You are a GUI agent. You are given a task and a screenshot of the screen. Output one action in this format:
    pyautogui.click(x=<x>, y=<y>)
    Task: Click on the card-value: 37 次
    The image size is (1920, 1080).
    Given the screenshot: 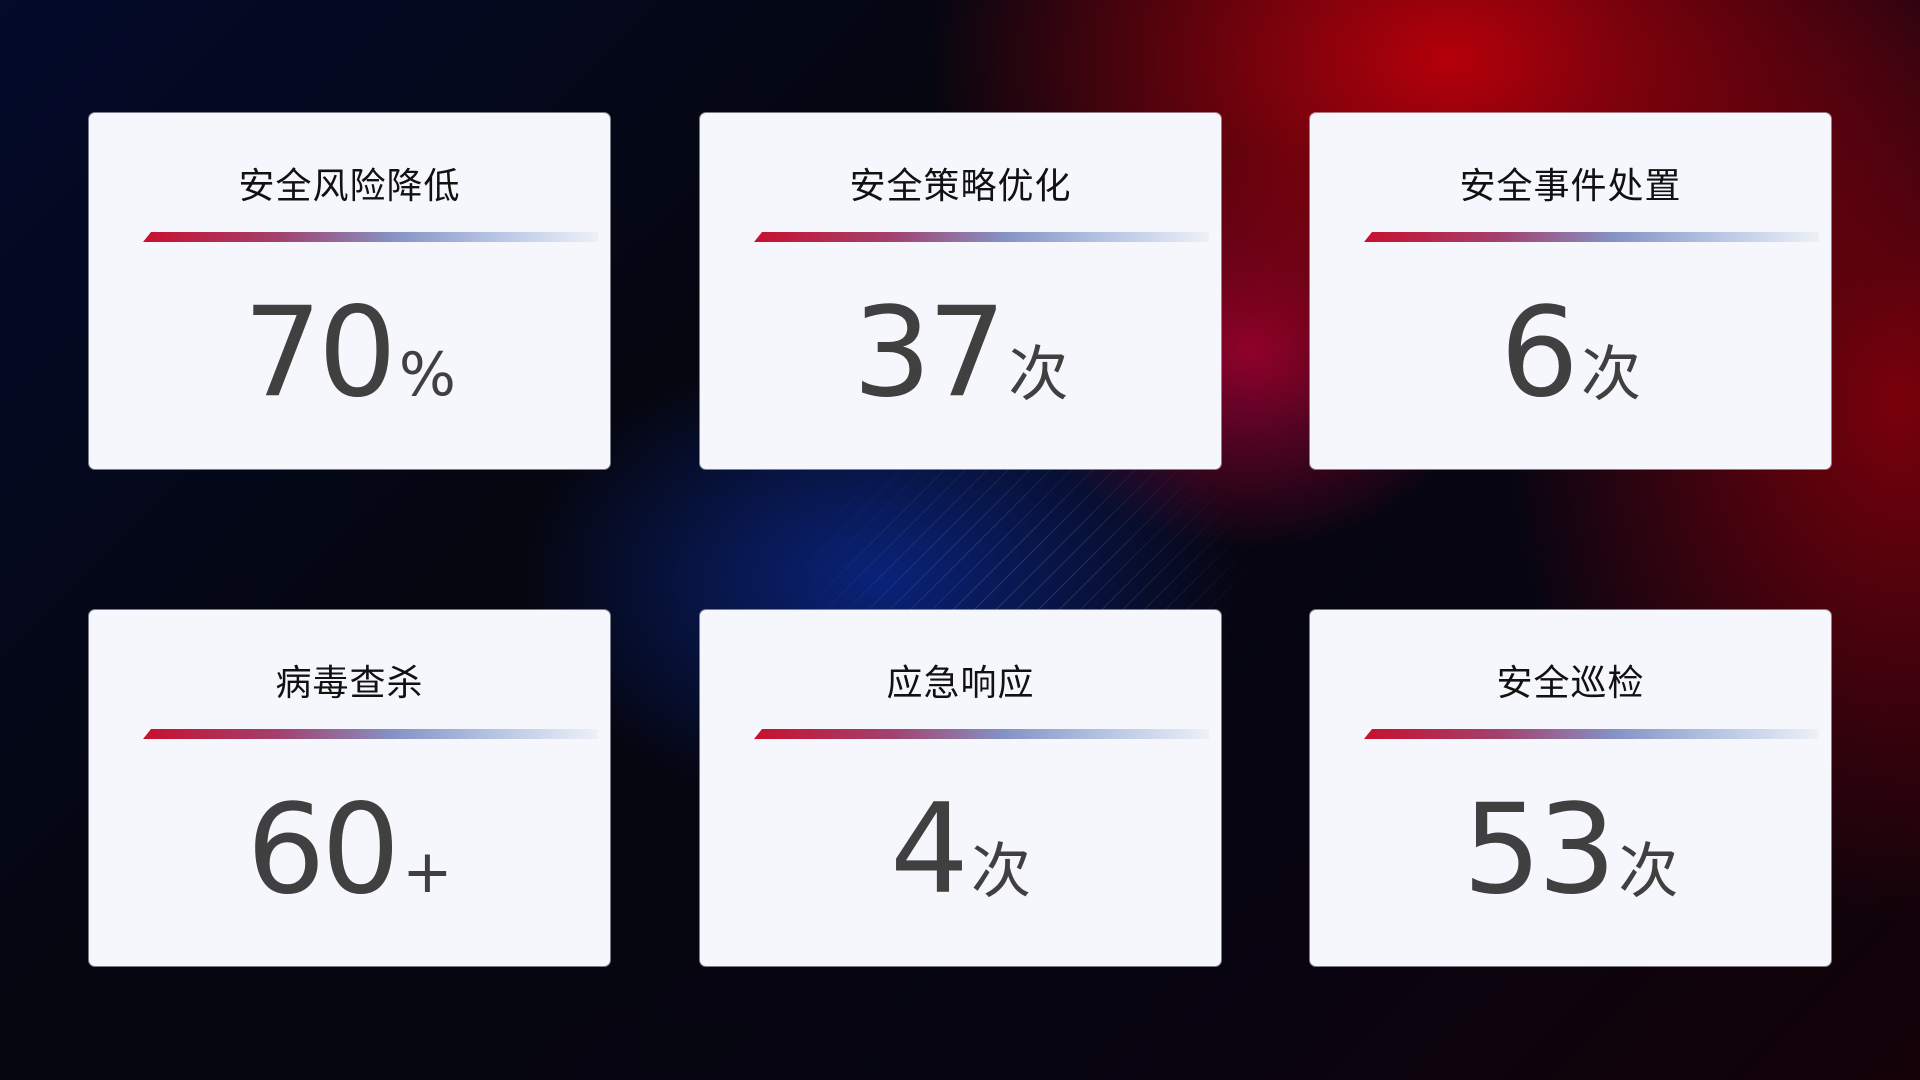 What is the action you would take?
    pyautogui.click(x=960, y=353)
    